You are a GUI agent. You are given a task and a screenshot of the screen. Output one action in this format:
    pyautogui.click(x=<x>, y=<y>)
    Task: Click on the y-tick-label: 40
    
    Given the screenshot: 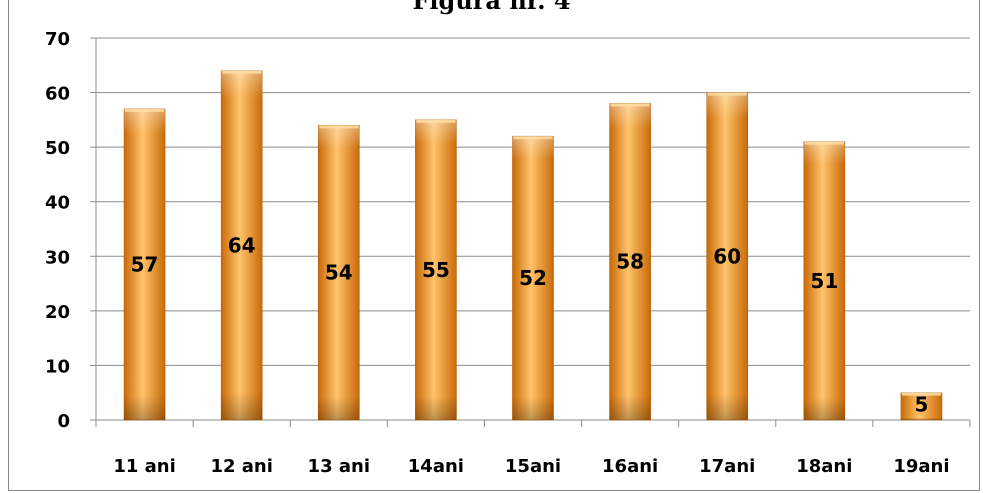 What is the action you would take?
    pyautogui.click(x=57, y=203)
    